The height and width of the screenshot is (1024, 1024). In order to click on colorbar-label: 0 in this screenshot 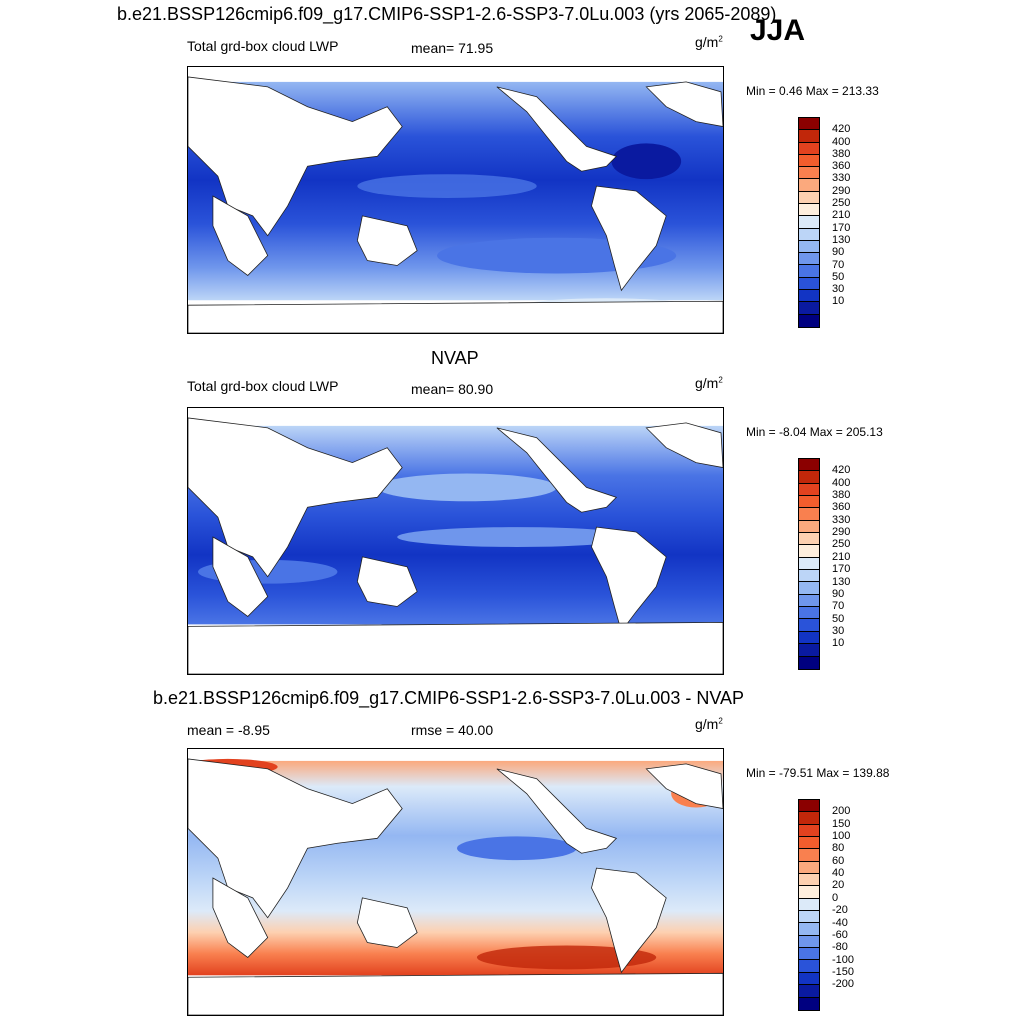, I will do `click(835, 897)`.